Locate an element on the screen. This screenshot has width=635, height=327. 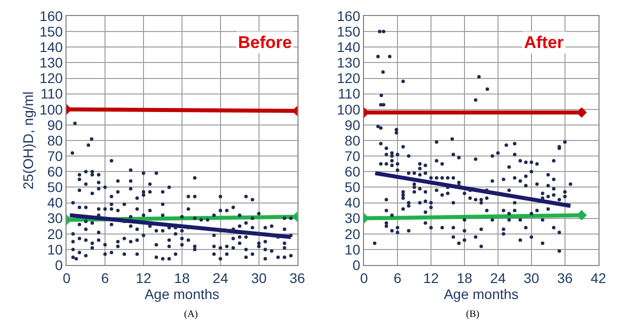
x-tick-label: 42 is located at coordinates (598, 278).